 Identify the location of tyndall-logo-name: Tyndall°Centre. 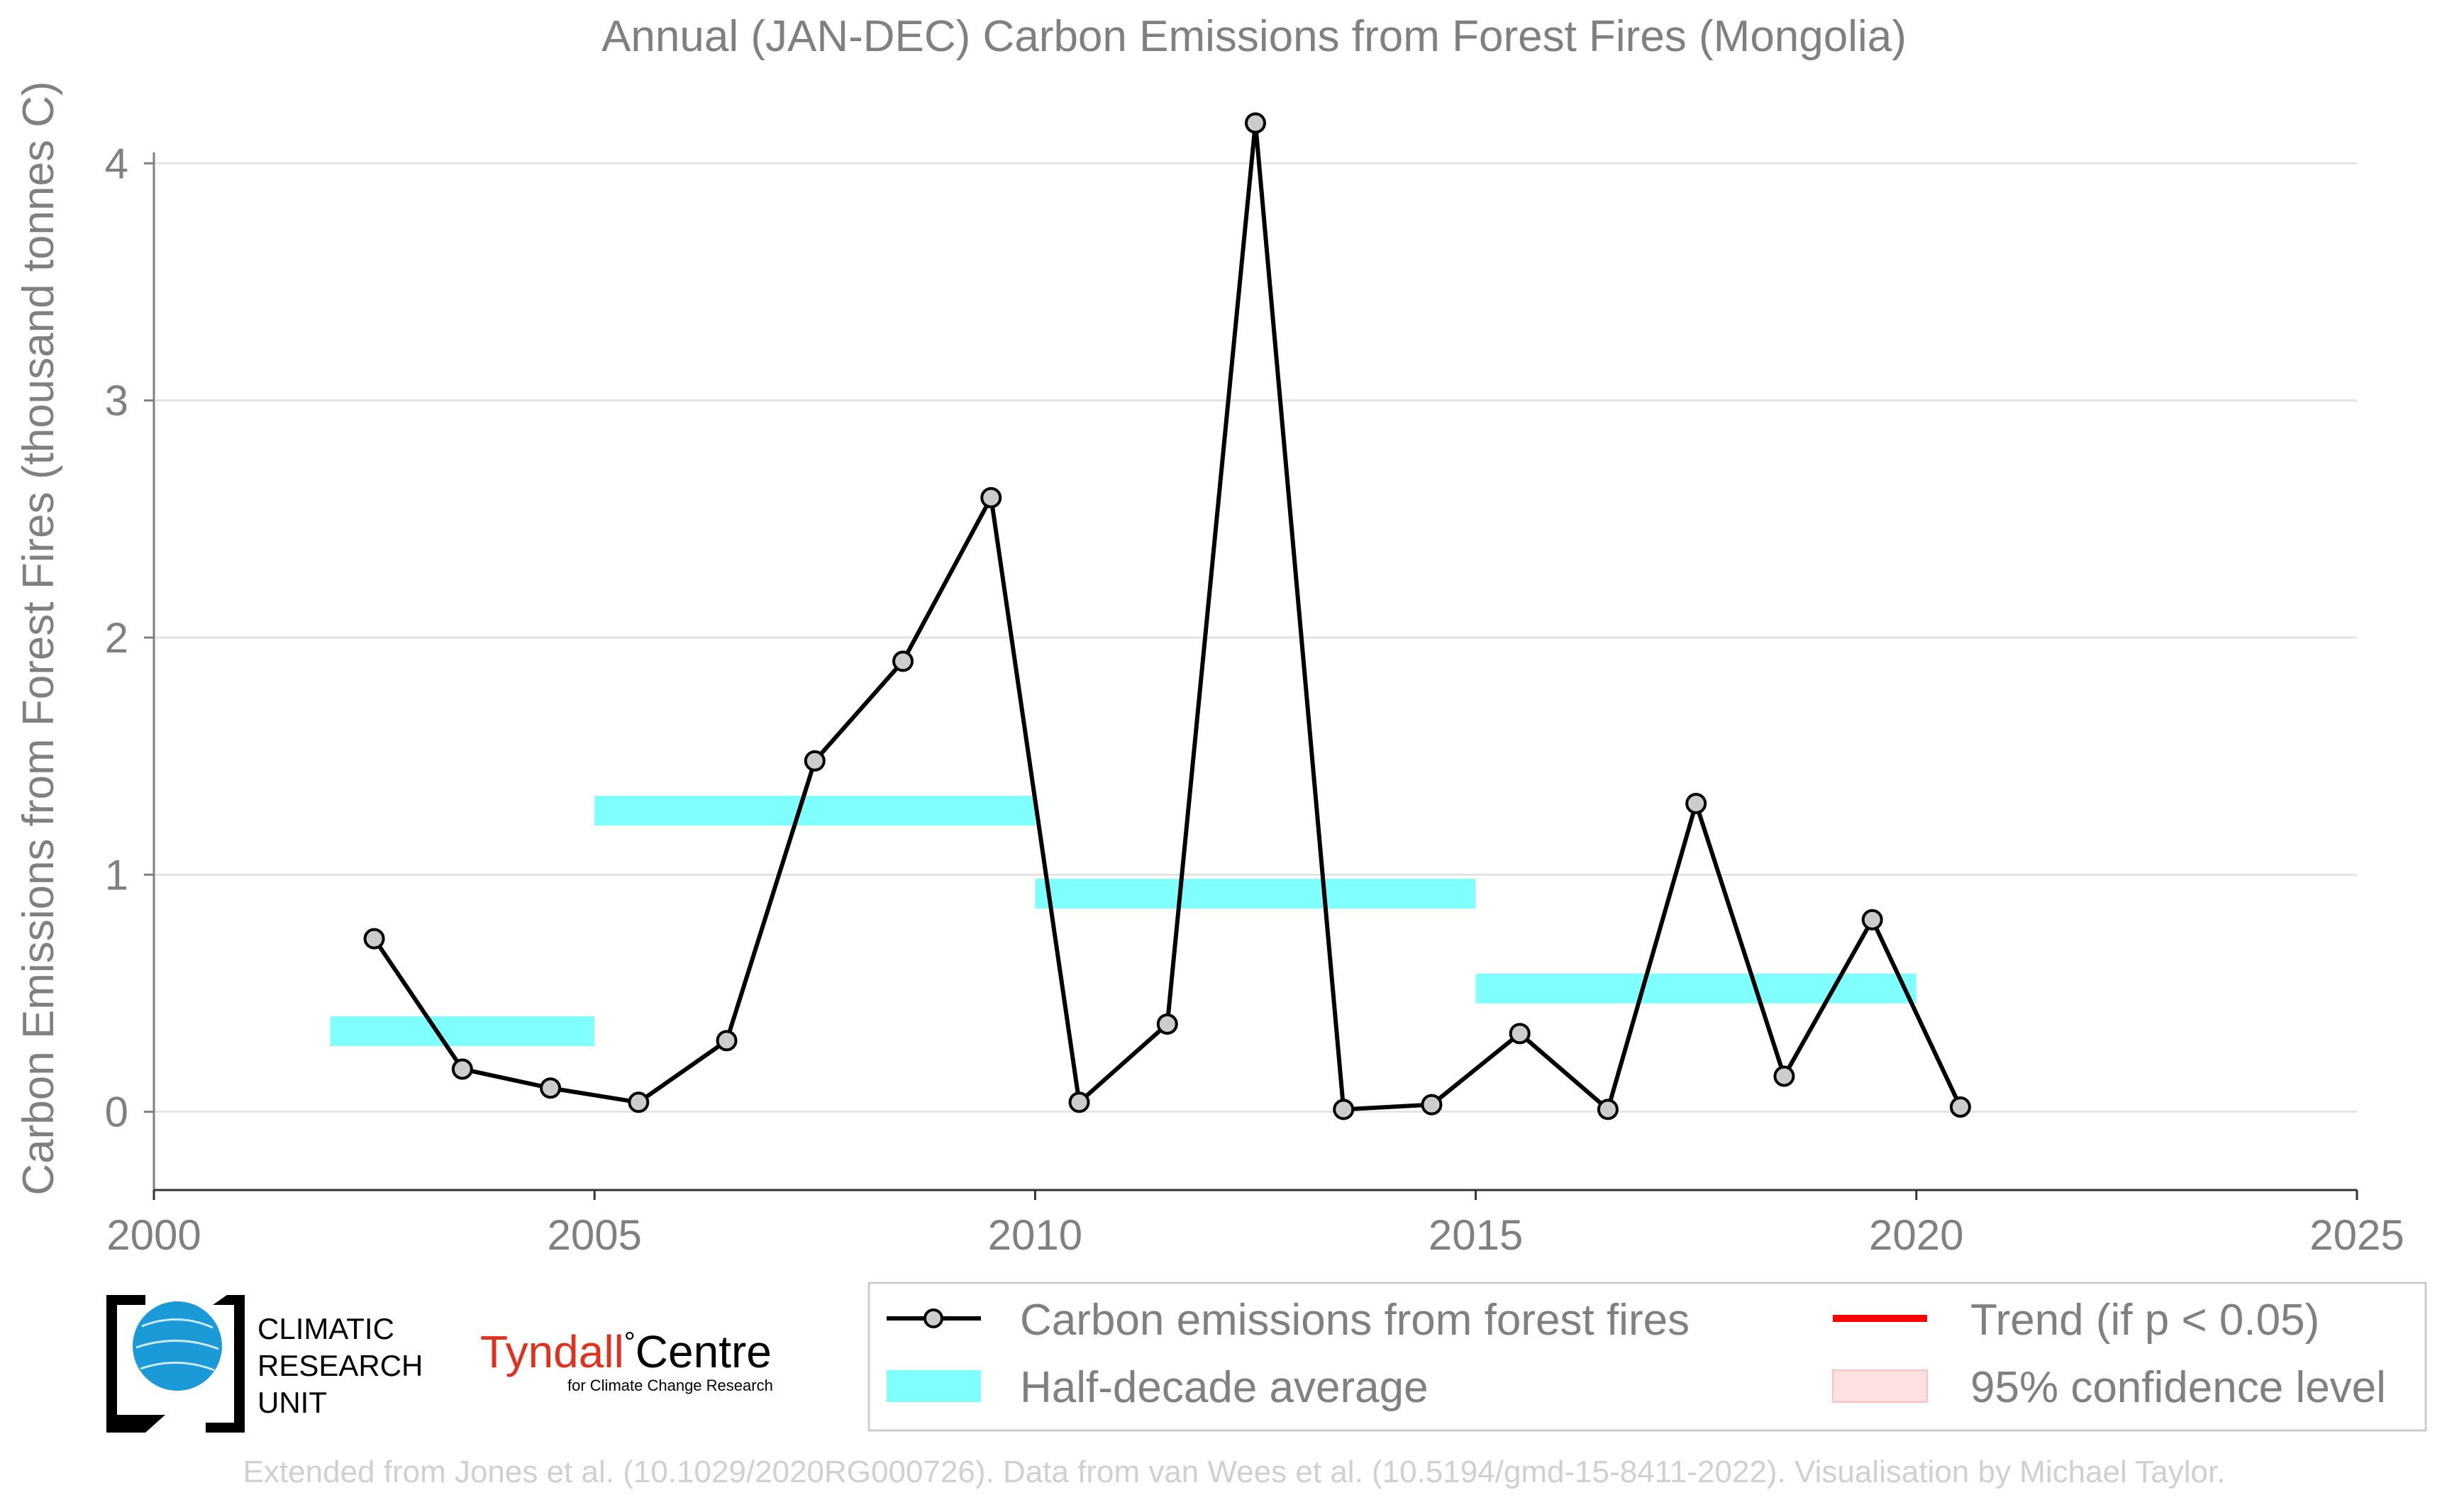
(626, 1351).